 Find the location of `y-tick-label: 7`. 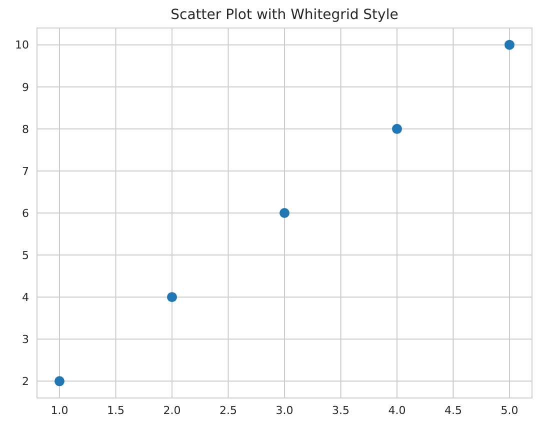

y-tick-label: 7 is located at coordinates (25, 171).